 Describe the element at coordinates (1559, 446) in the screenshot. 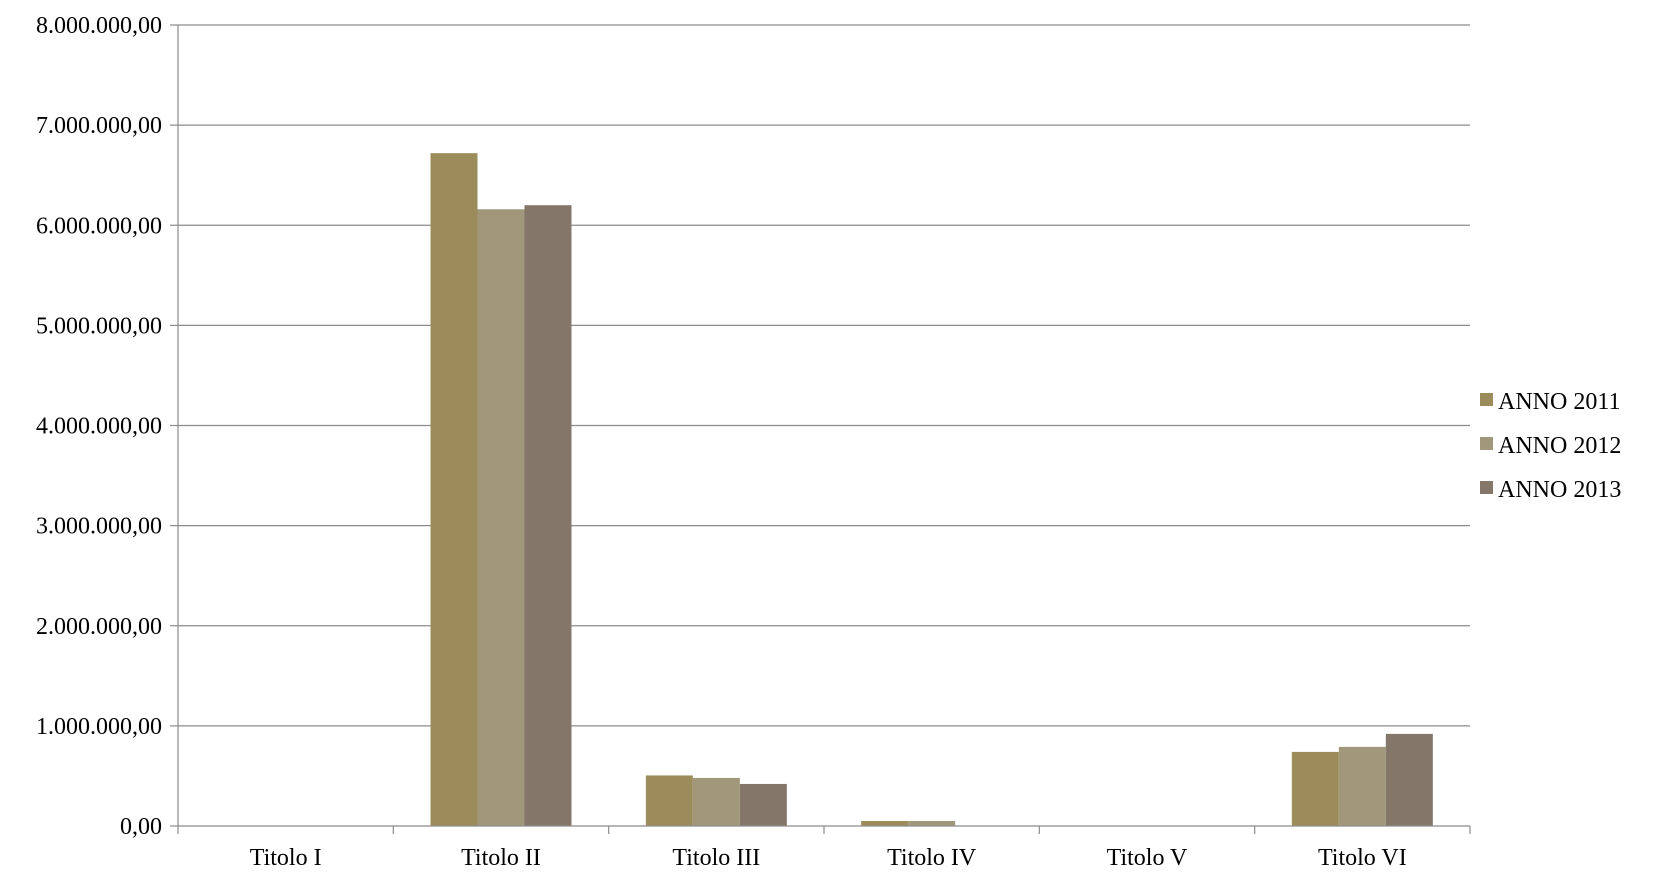

I see `legend-label: ANNO 2012` at that location.